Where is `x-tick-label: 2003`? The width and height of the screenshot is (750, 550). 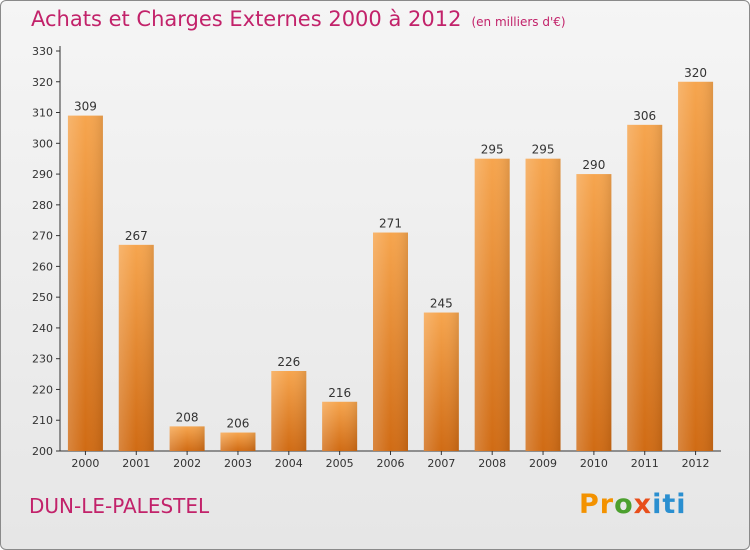 x-tick-label: 2003 is located at coordinates (238, 463).